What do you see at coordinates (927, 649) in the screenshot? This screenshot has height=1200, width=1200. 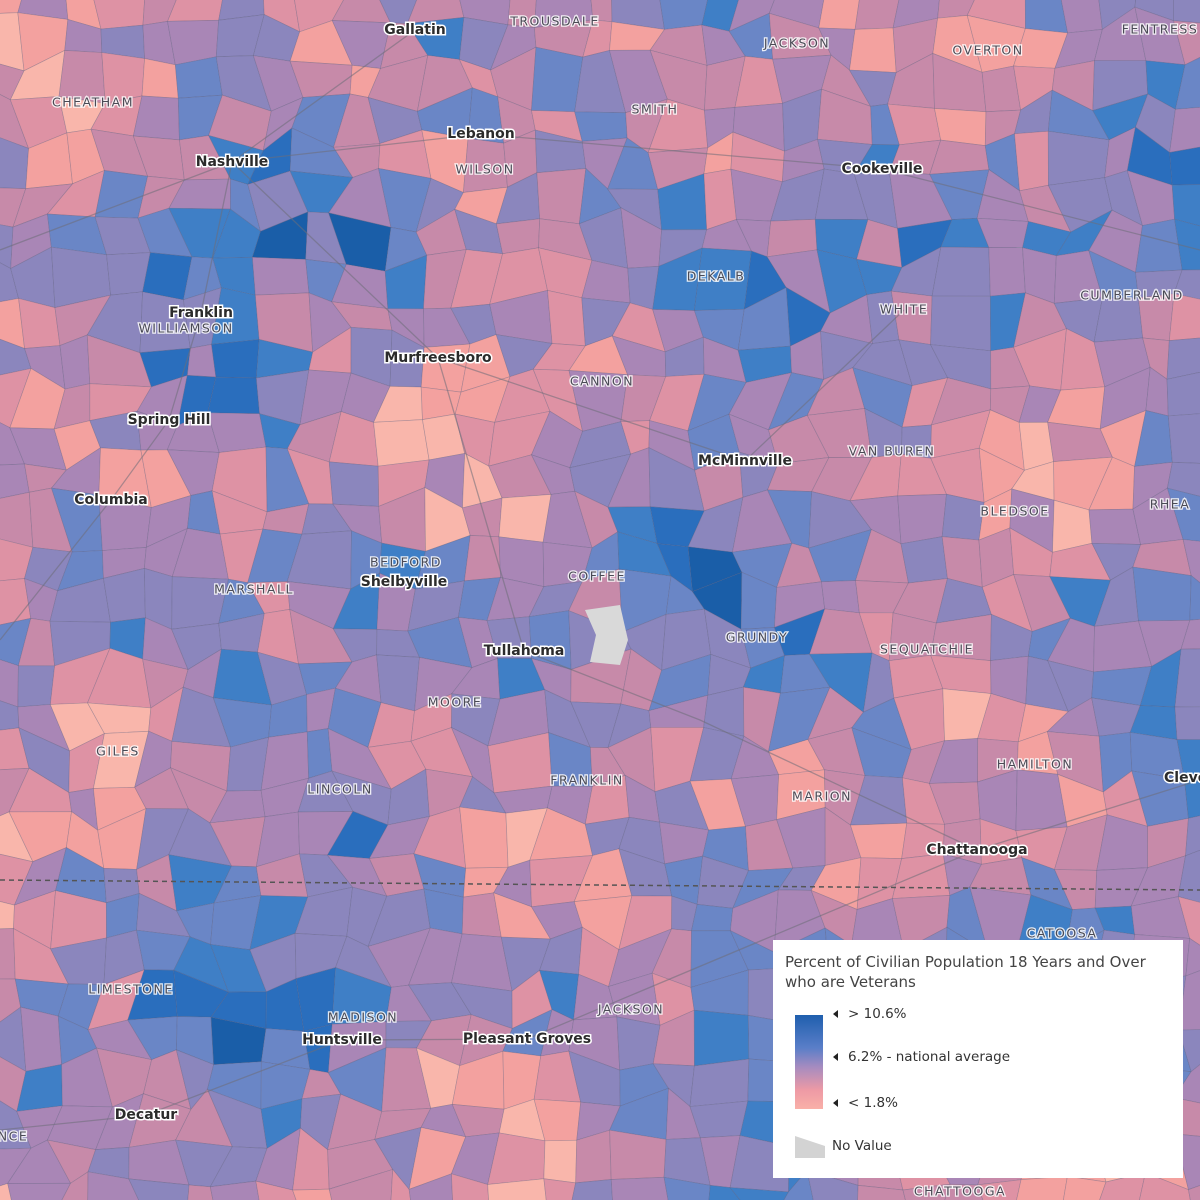 I see `county-label: SEQUATCHIE` at bounding box center [927, 649].